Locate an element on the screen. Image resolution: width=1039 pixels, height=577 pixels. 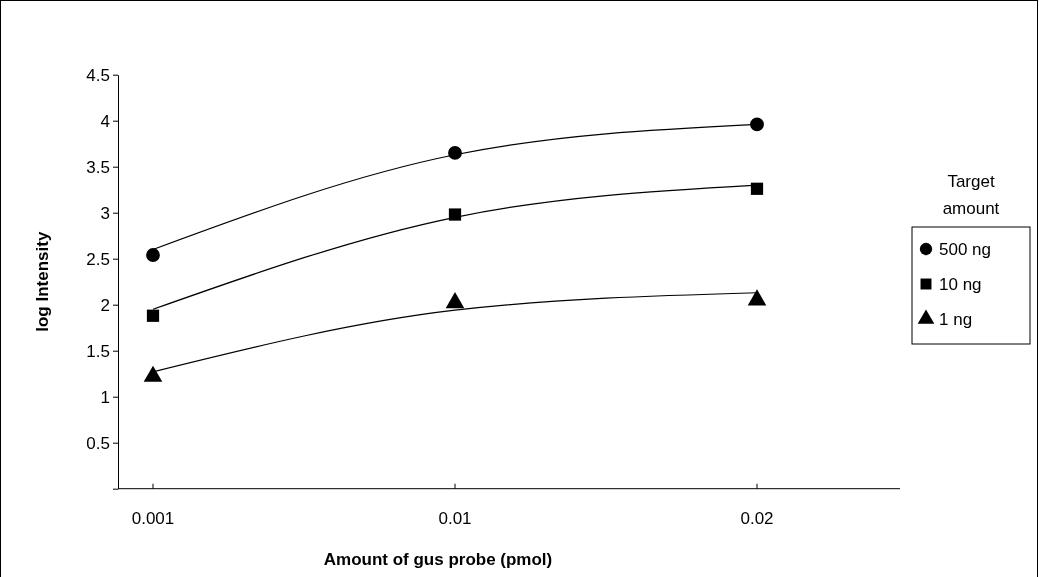
y-tick-label: 1 is located at coordinates (105, 397).